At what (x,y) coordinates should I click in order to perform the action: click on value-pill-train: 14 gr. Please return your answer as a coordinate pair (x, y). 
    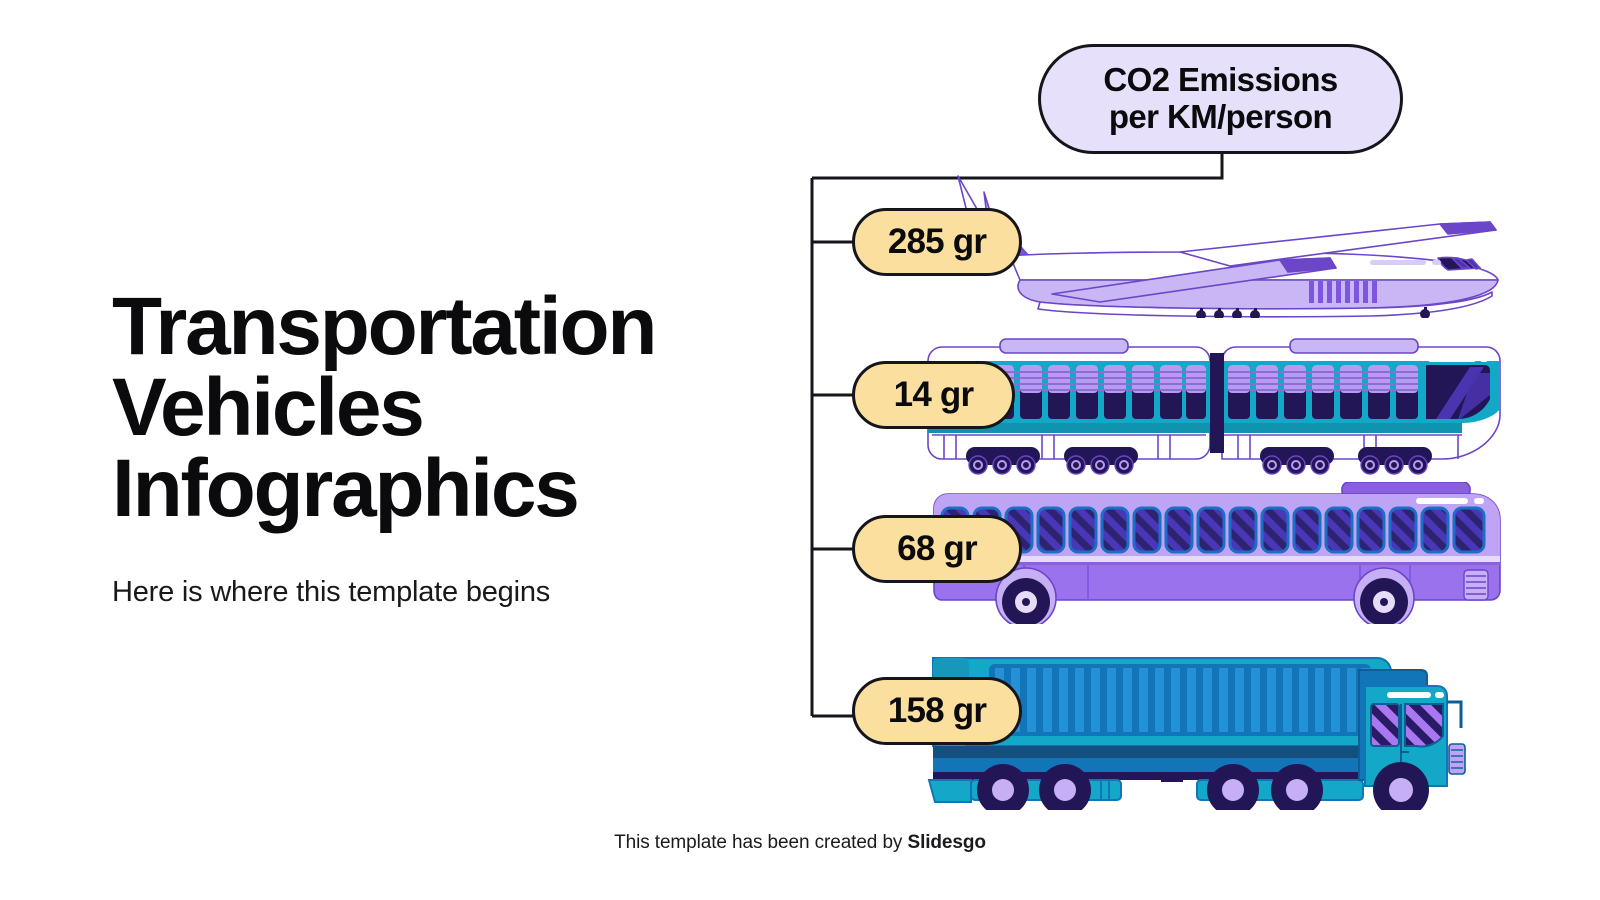
    Looking at the image, I should click on (933, 395).